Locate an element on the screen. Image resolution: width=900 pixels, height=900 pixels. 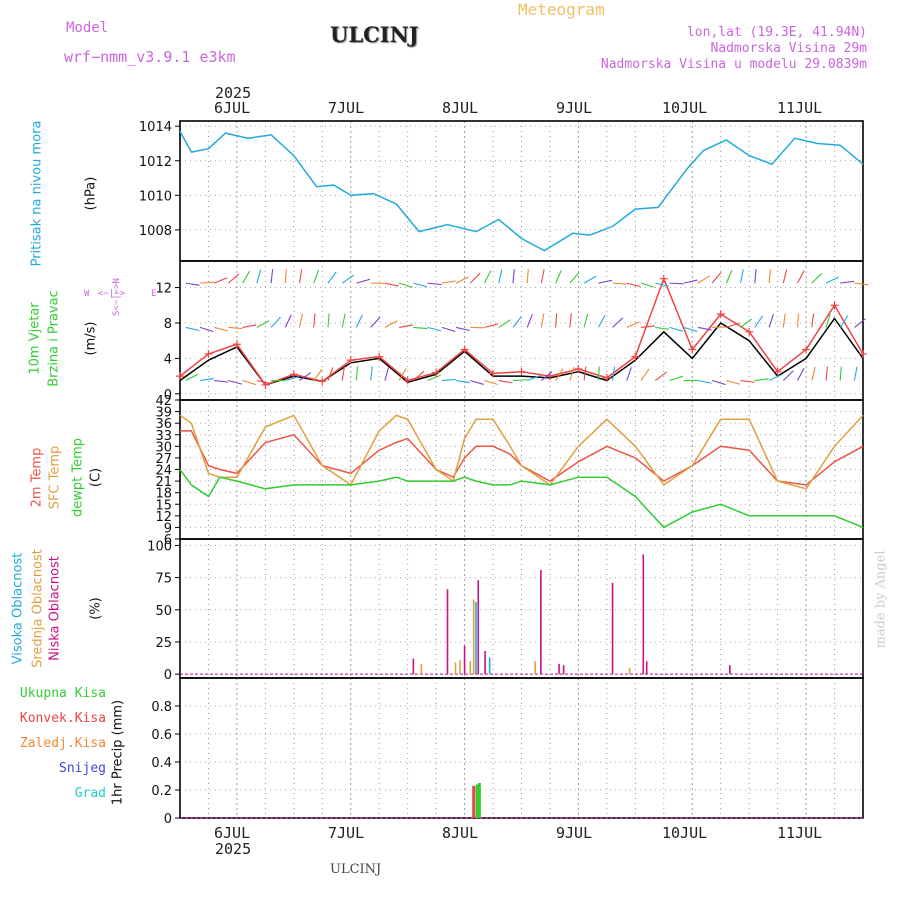
compass-w: W is located at coordinates (87, 294).